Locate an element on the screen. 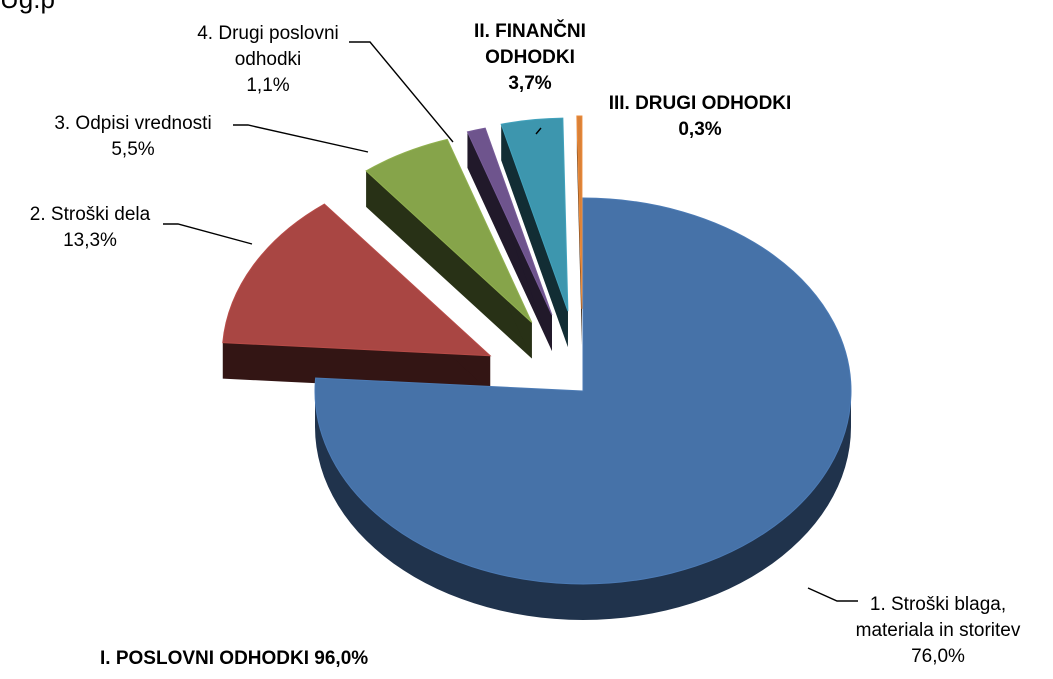 The image size is (1053, 679). group-label-poslovni: I. POSLOVNI ODHODKI 96,0% is located at coordinates (234, 658).